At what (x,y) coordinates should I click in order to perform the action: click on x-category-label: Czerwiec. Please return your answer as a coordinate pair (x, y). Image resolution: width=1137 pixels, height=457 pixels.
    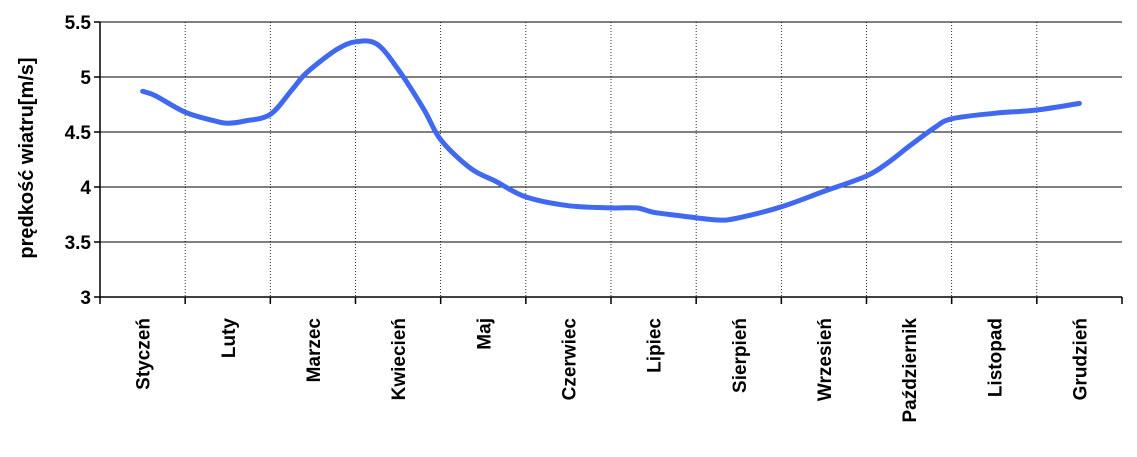
    Looking at the image, I should click on (569, 359).